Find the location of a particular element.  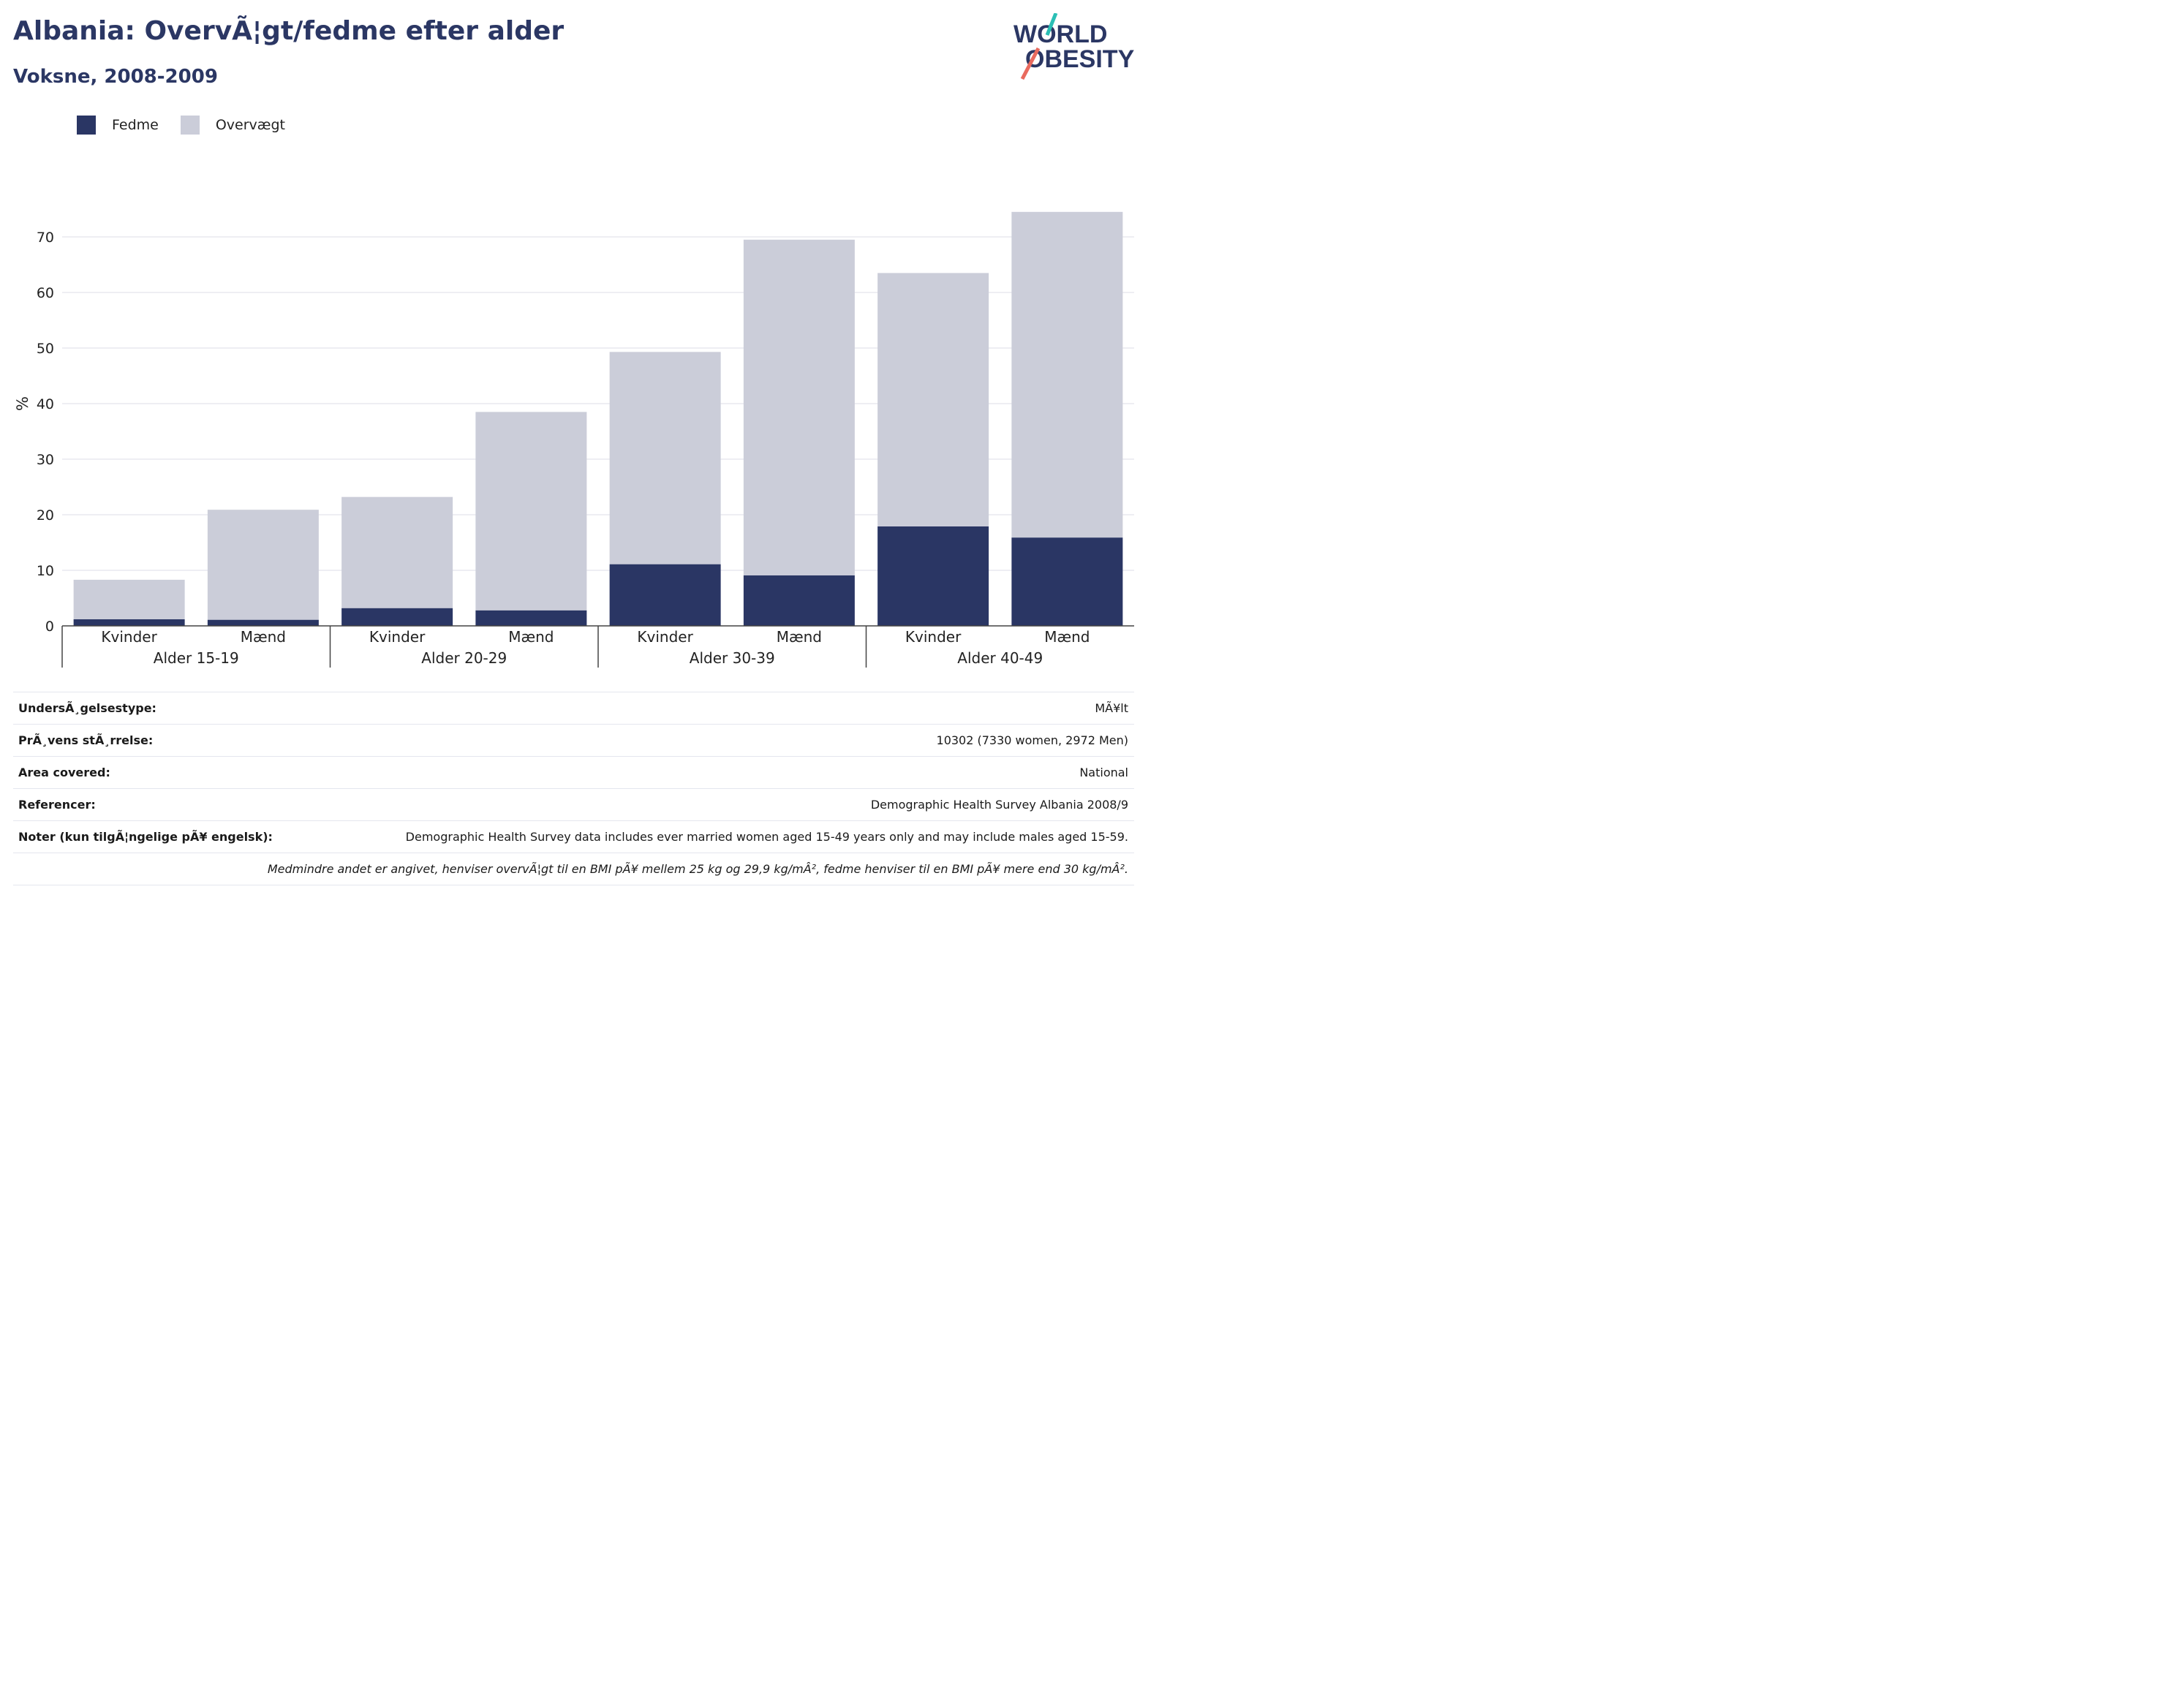

y-tick-label: 10 is located at coordinates (45, 571).